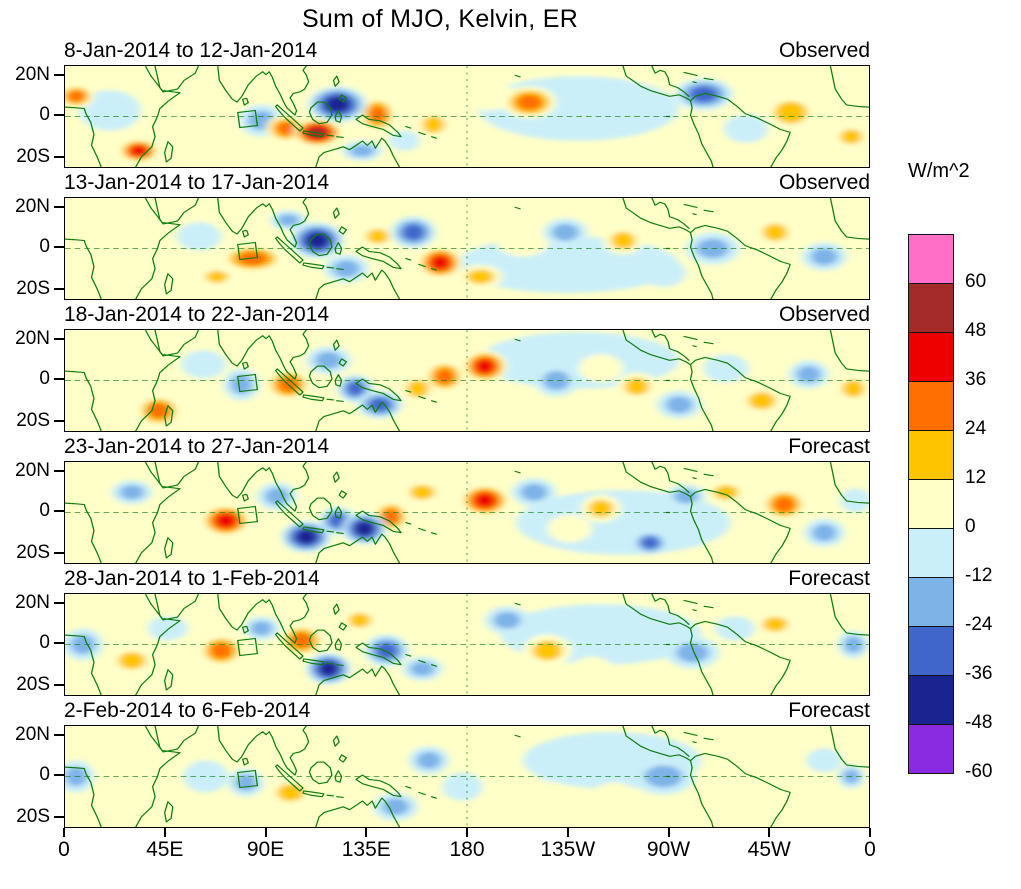 This screenshot has height=889, width=1021. What do you see at coordinates (947, 312) in the screenshot?
I see `colorbar-block: 48` at bounding box center [947, 312].